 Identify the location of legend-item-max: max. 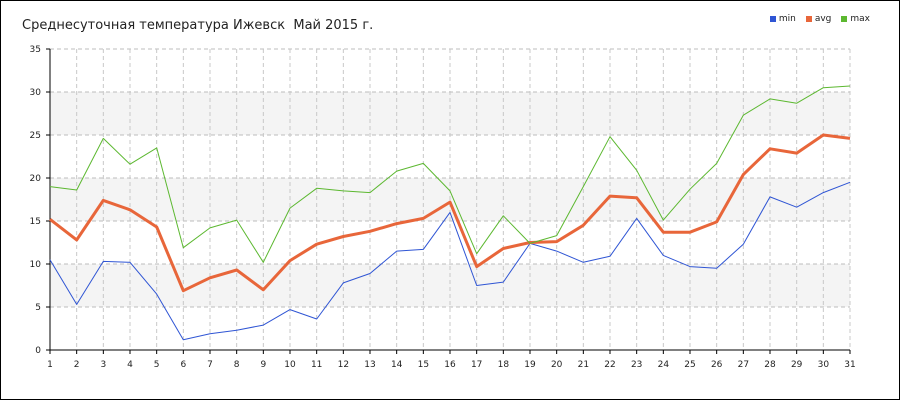
(855, 19).